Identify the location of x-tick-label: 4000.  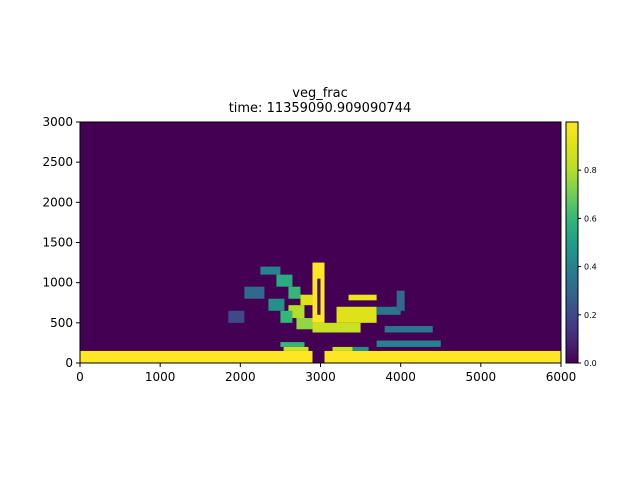
(400, 377).